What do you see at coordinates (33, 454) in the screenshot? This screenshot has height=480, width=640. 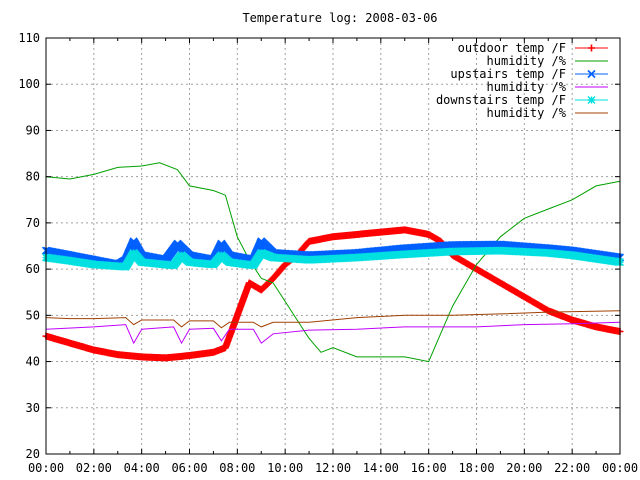 I see `y-tick-label: 20` at bounding box center [33, 454].